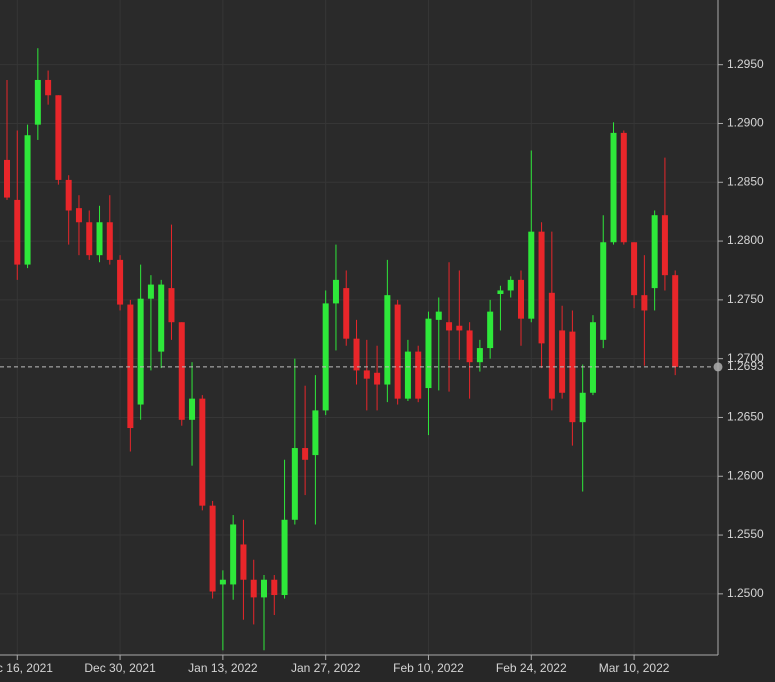 The height and width of the screenshot is (682, 775). Describe the element at coordinates (745, 64) in the screenshot. I see `y-tick-label: 1.2950` at that location.